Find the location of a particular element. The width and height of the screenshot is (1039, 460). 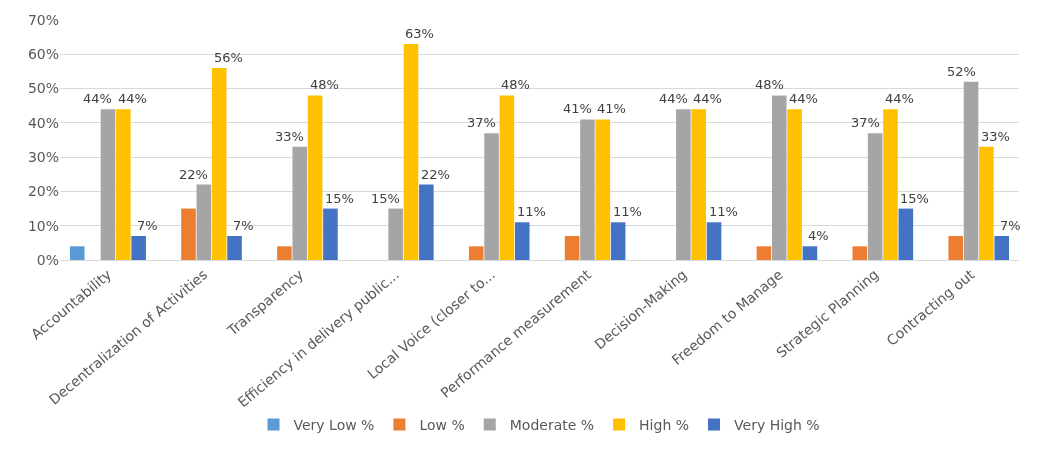

data-label: 63% is located at coordinates (419, 33).